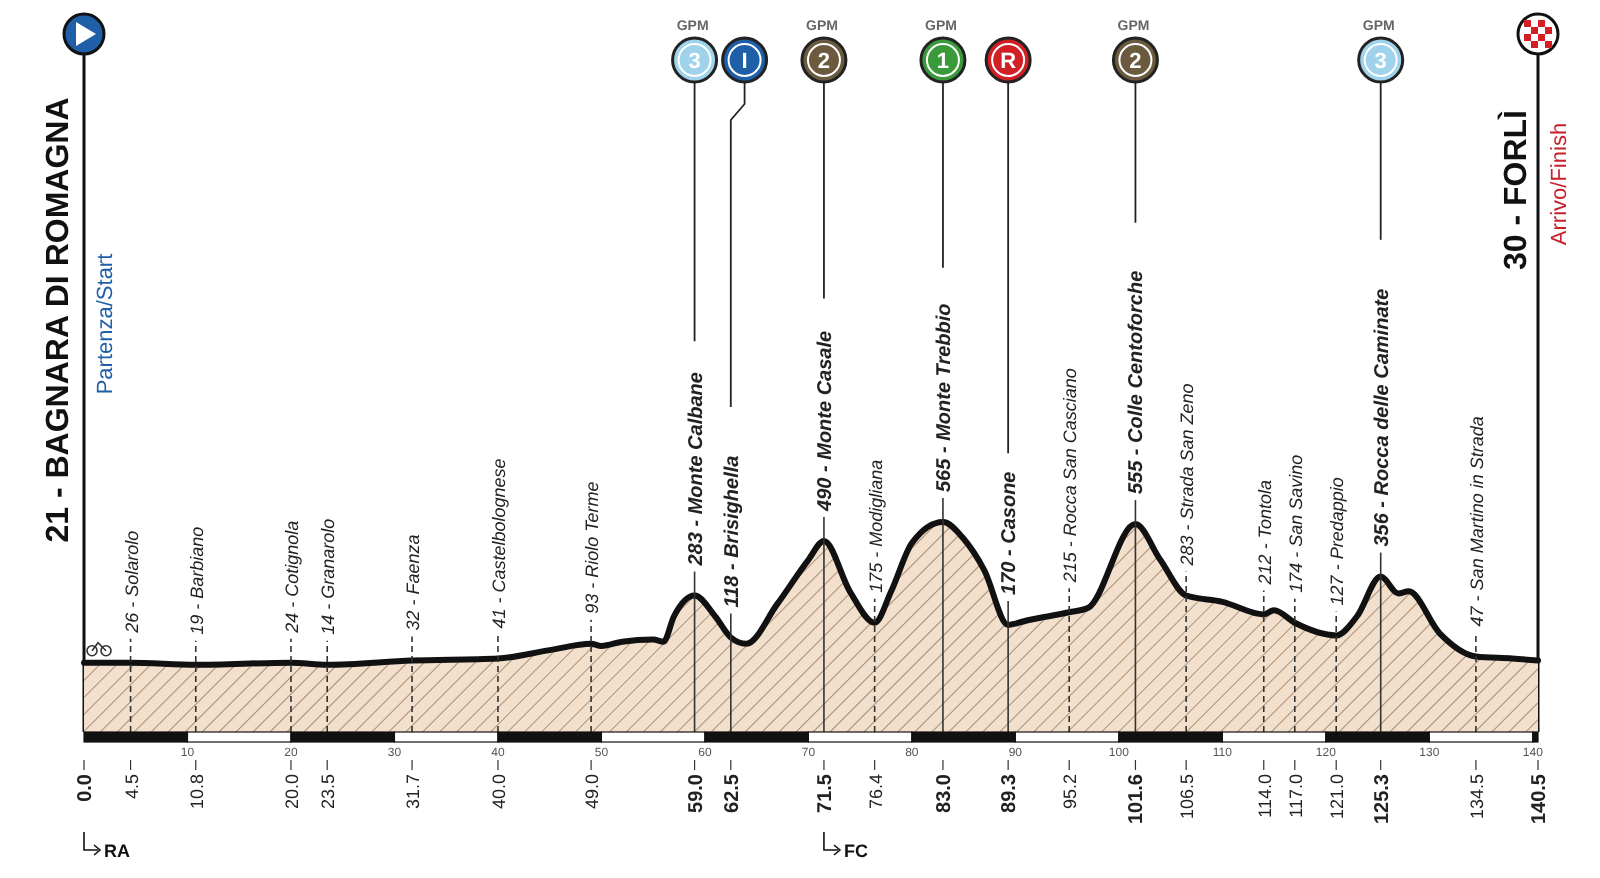 Image resolution: width=1600 pixels, height=878 pixels. What do you see at coordinates (1264, 796) in the screenshot?
I see `x-tick-label: 114.0` at bounding box center [1264, 796].